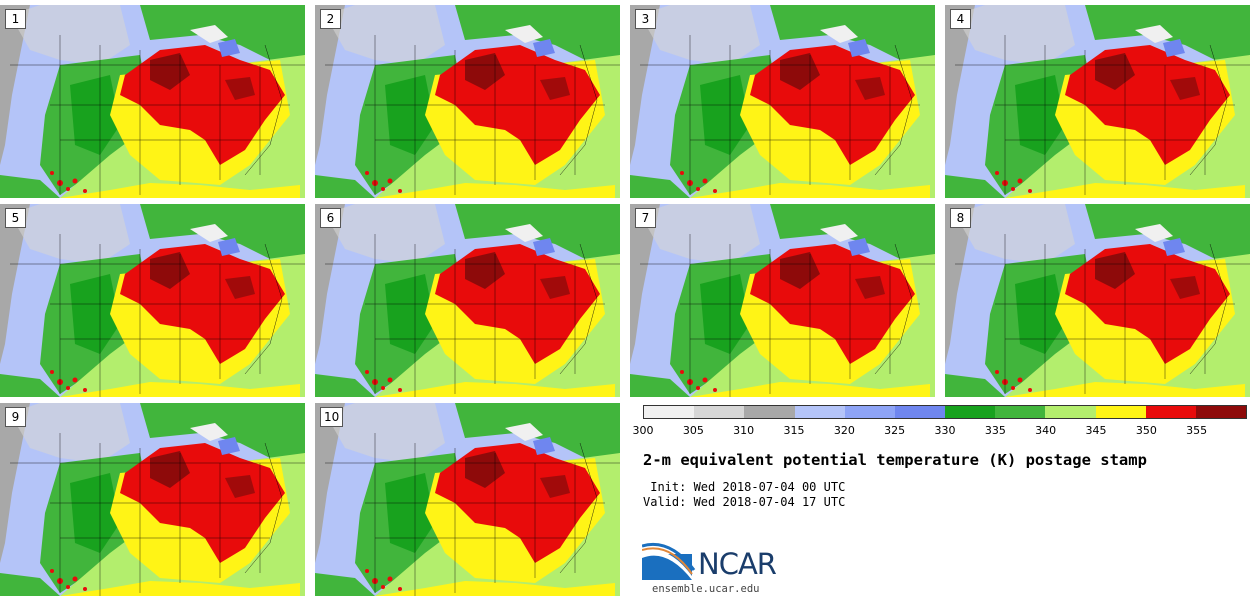 This screenshot has height=597, width=1260. Describe the element at coordinates (960, 218) in the screenshot. I see `panel-number: 8` at that location.